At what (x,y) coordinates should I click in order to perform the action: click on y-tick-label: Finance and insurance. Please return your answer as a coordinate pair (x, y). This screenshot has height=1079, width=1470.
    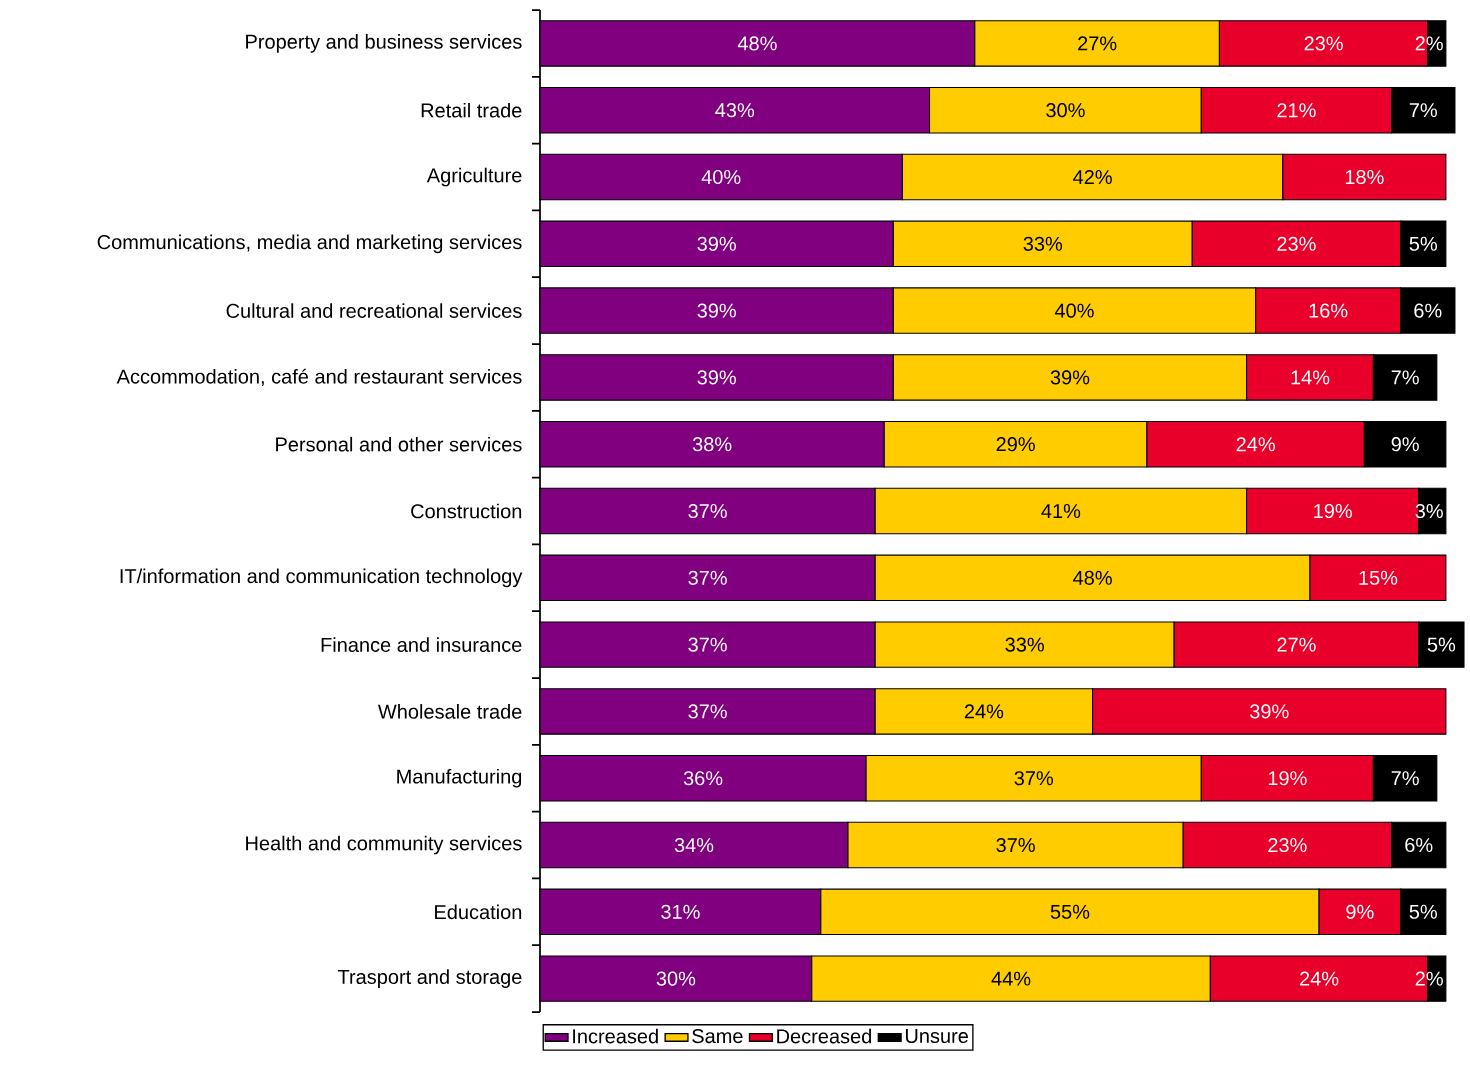
    Looking at the image, I should click on (421, 644).